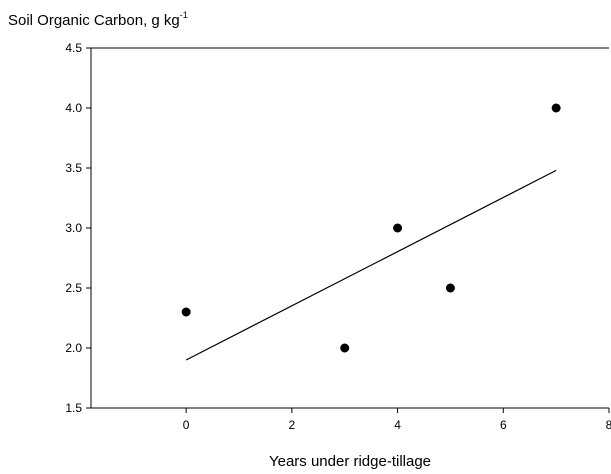 This screenshot has width=611, height=474. What do you see at coordinates (350, 461) in the screenshot?
I see `x-axis-label: Years under ridge-tillage` at bounding box center [350, 461].